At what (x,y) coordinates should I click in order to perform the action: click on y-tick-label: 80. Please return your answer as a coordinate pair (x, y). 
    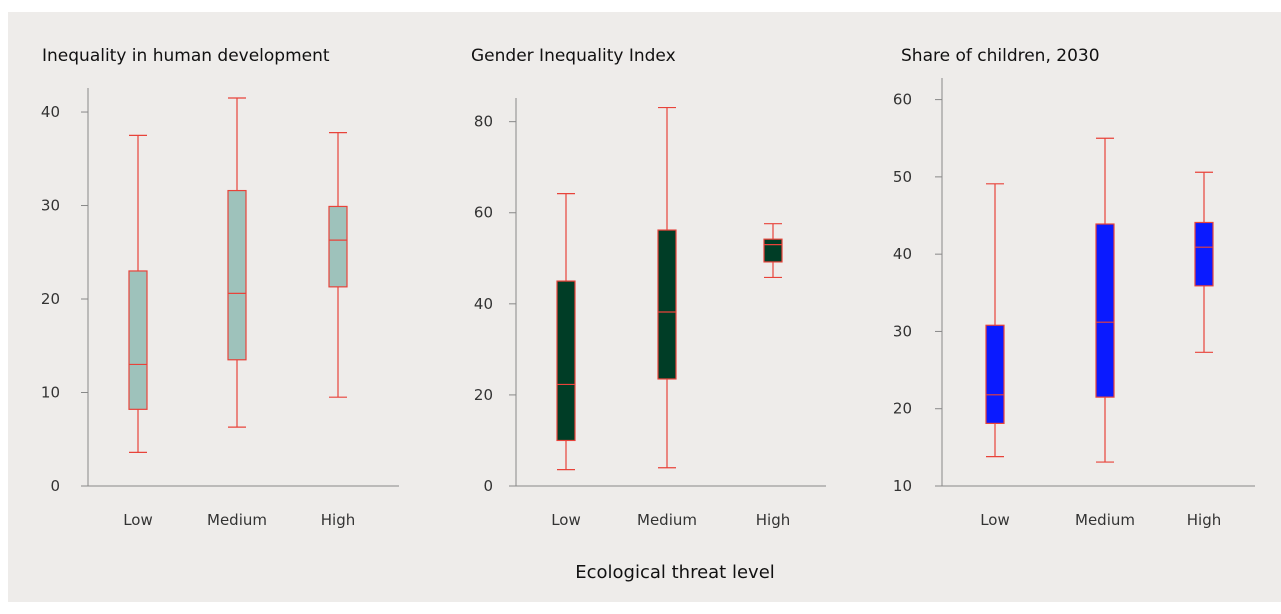
    Looking at the image, I should click on (483, 122).